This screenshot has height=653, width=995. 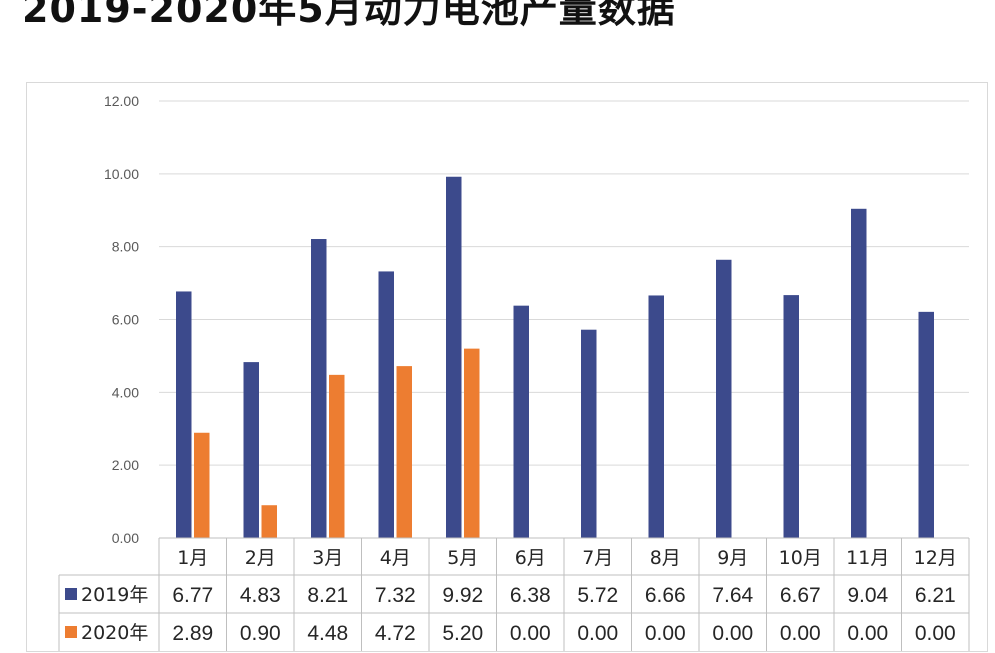 What do you see at coordinates (665, 595) in the screenshot?
I see `table-value-2019-8: 6.66` at bounding box center [665, 595].